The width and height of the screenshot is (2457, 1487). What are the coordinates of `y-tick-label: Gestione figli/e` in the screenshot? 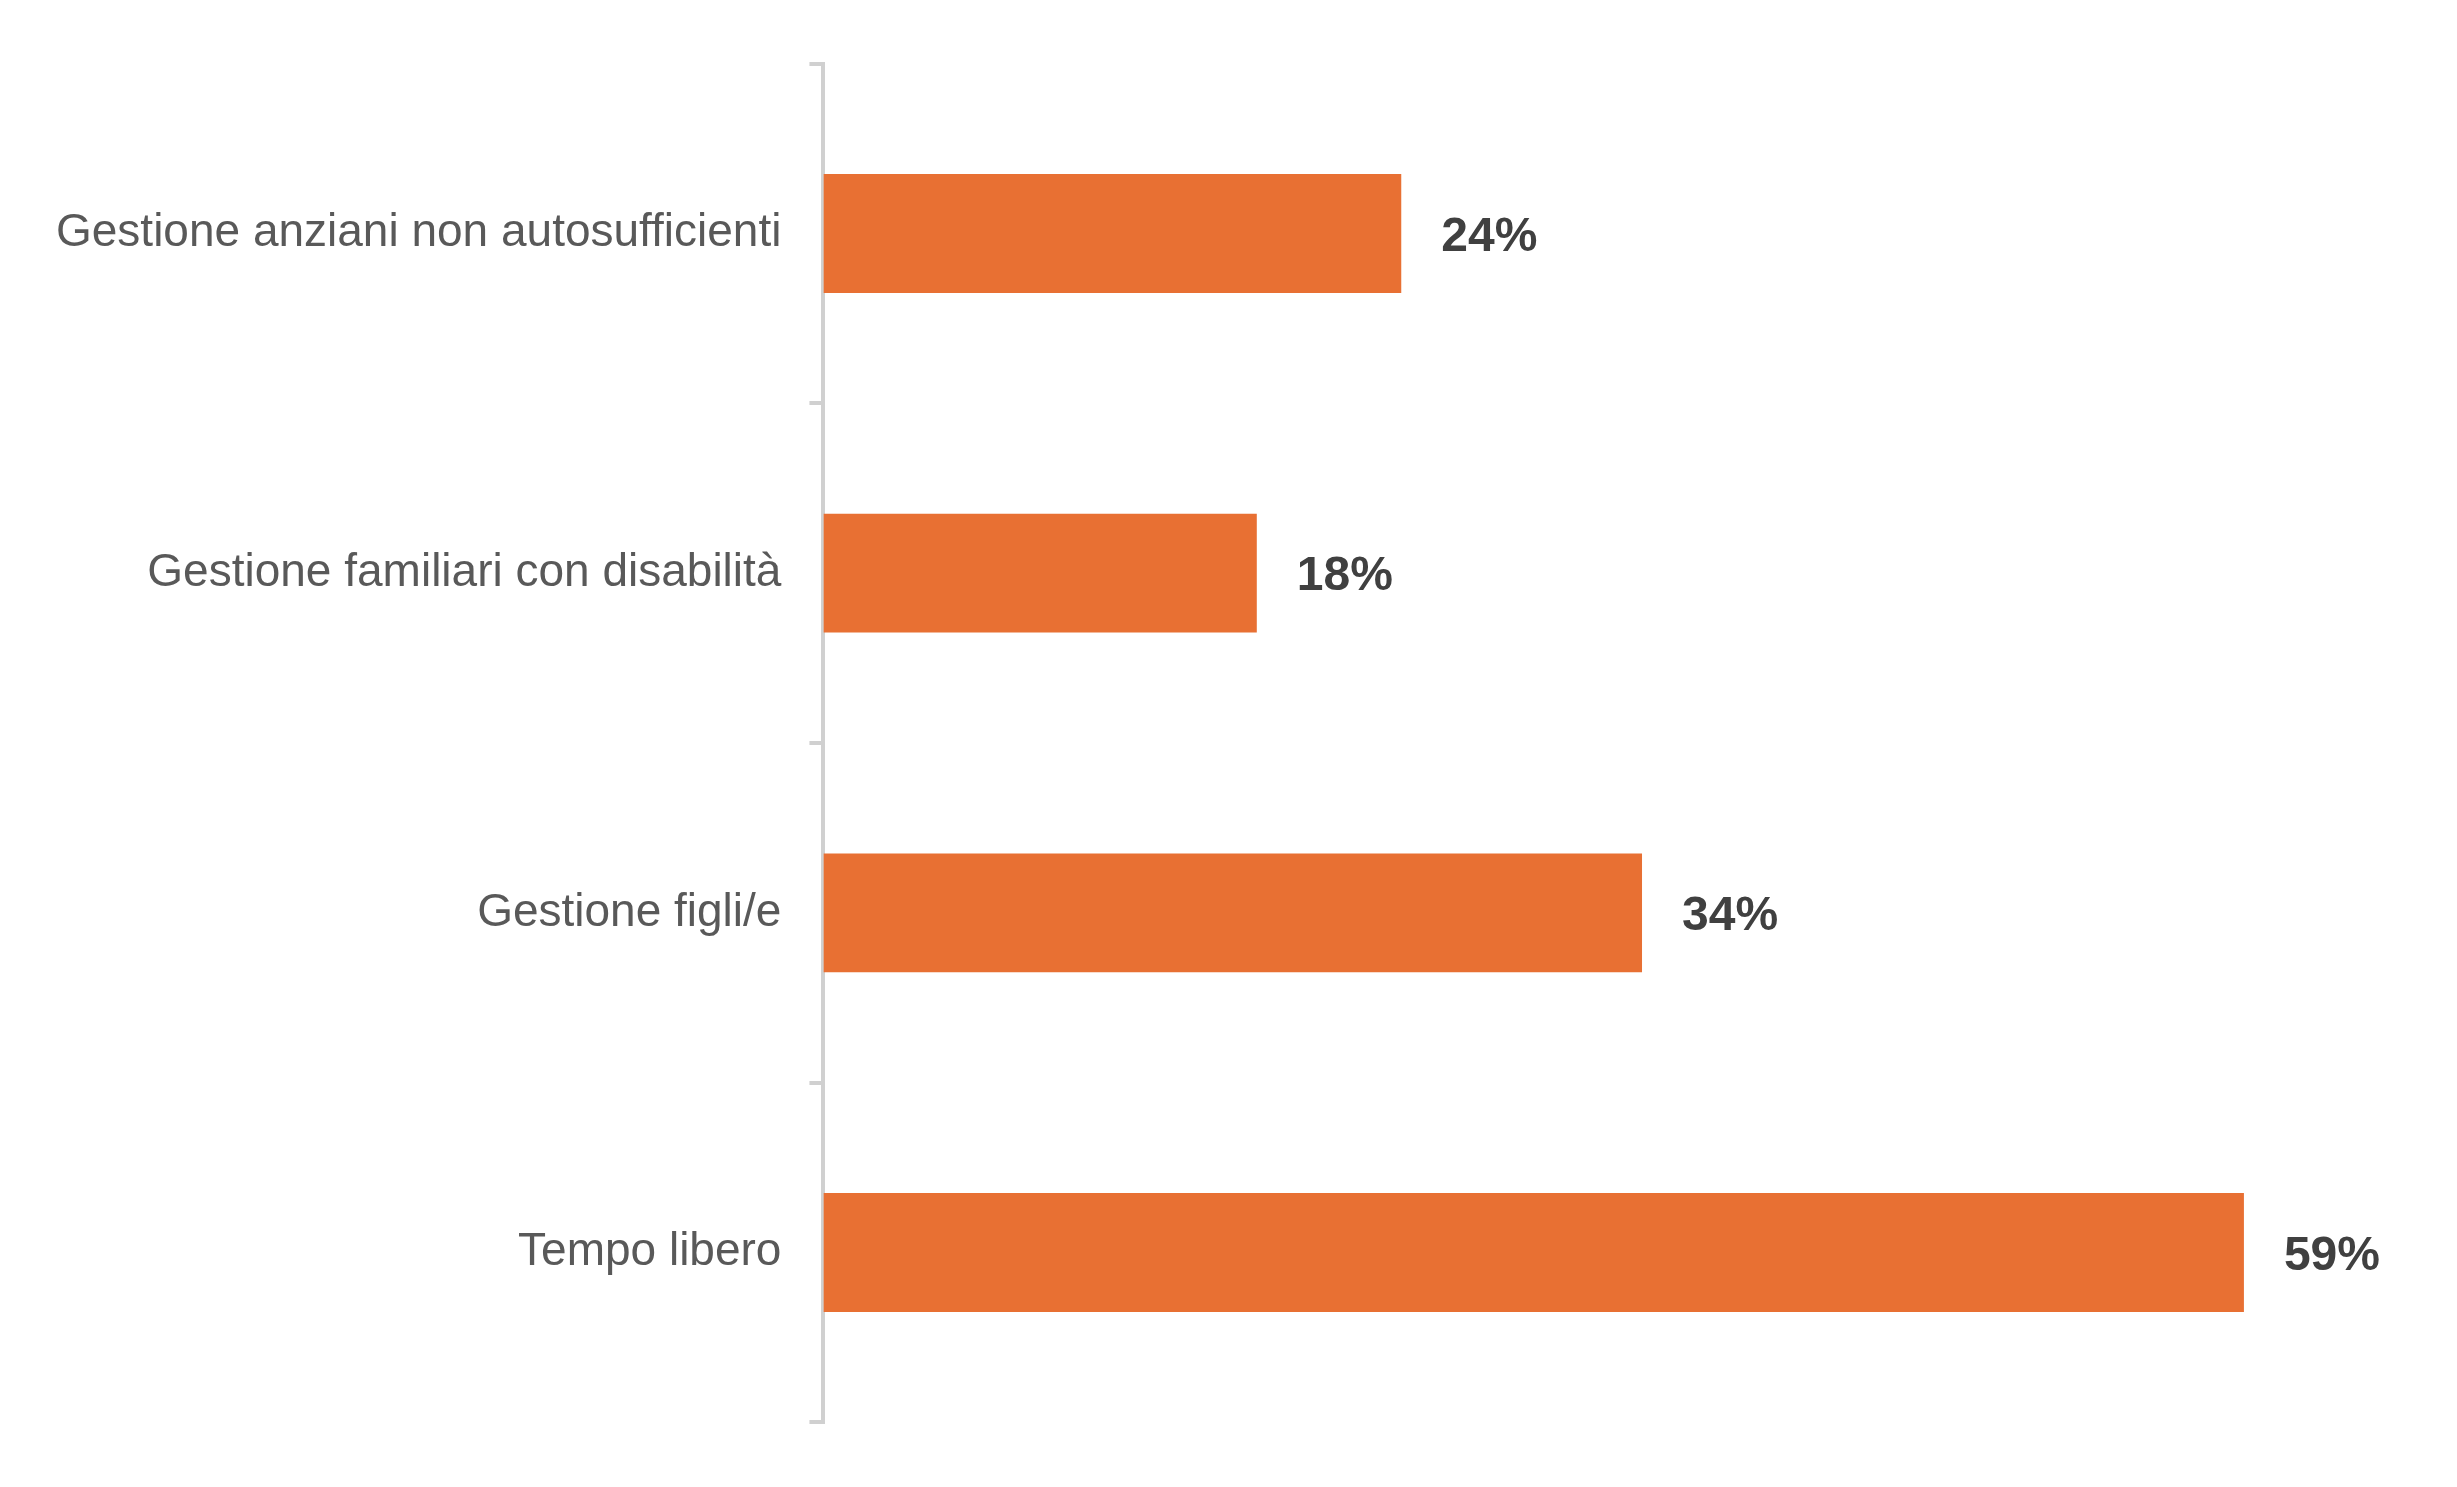 It's located at (629, 909).